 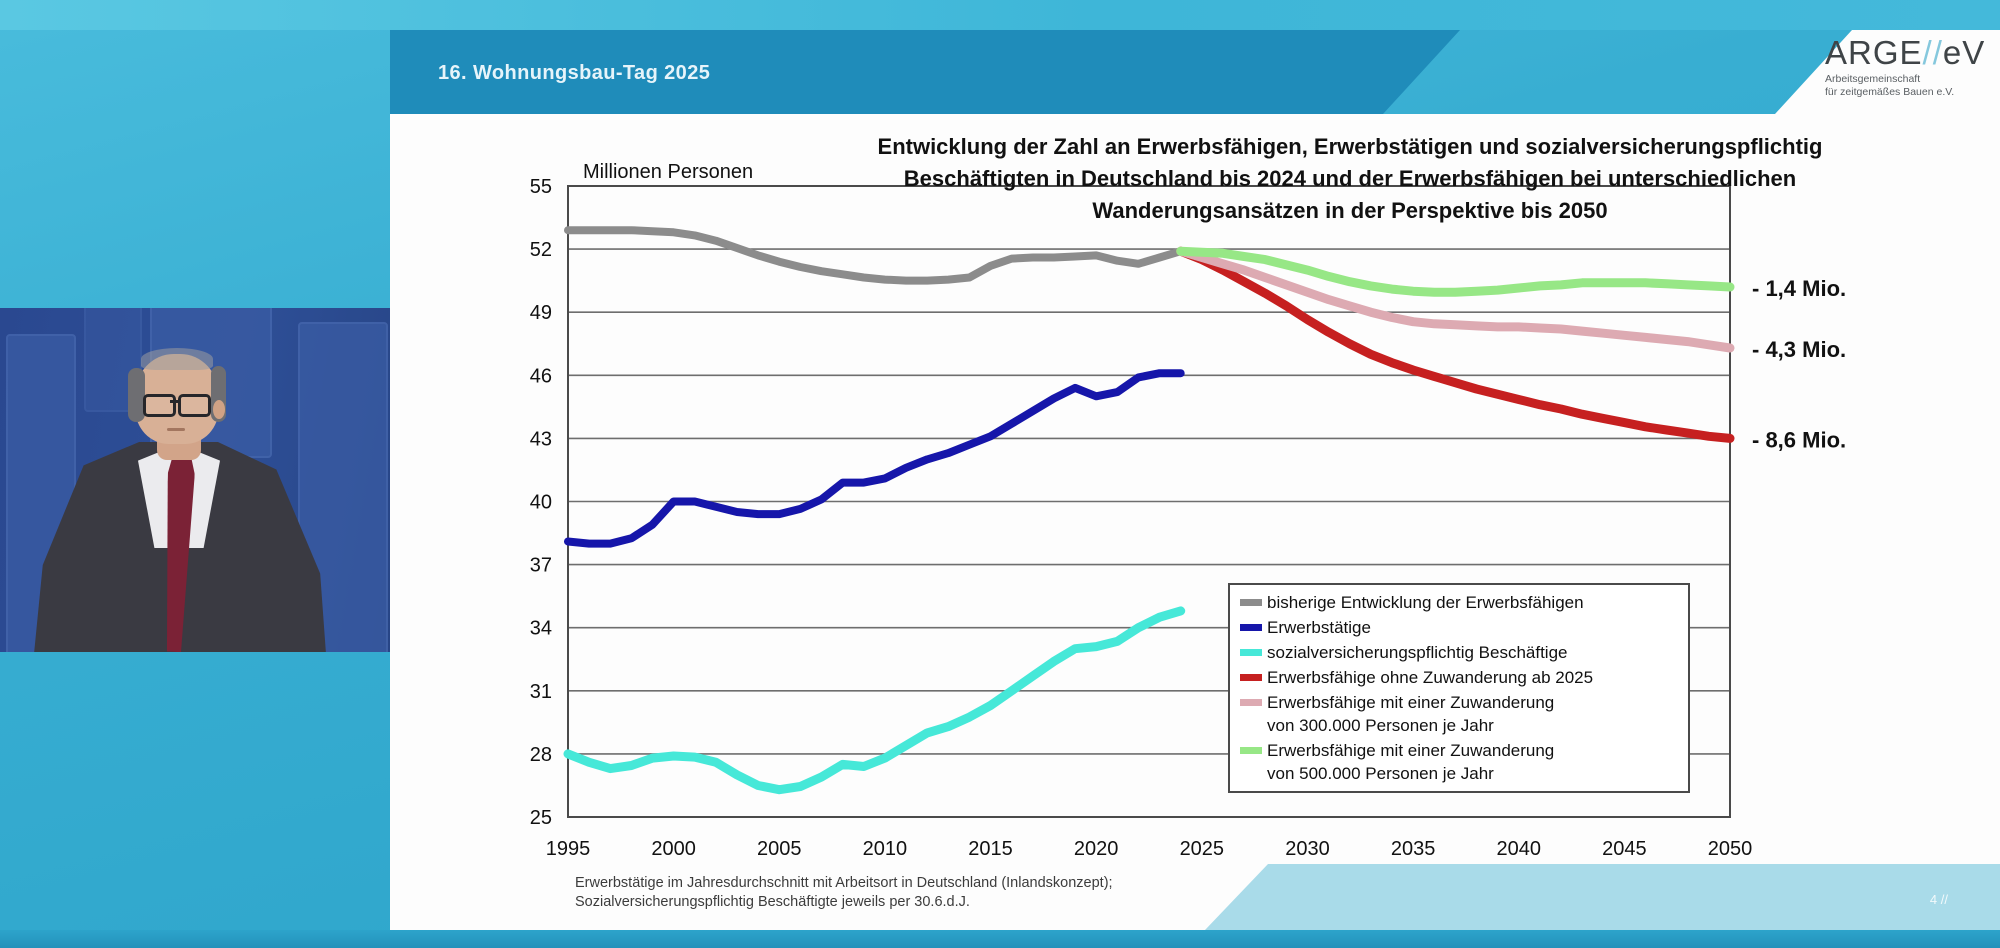 What do you see at coordinates (1430, 677) in the screenshot?
I see `legend-label: Erwerbsfähige ohne Zuwanderung ab 2025` at bounding box center [1430, 677].